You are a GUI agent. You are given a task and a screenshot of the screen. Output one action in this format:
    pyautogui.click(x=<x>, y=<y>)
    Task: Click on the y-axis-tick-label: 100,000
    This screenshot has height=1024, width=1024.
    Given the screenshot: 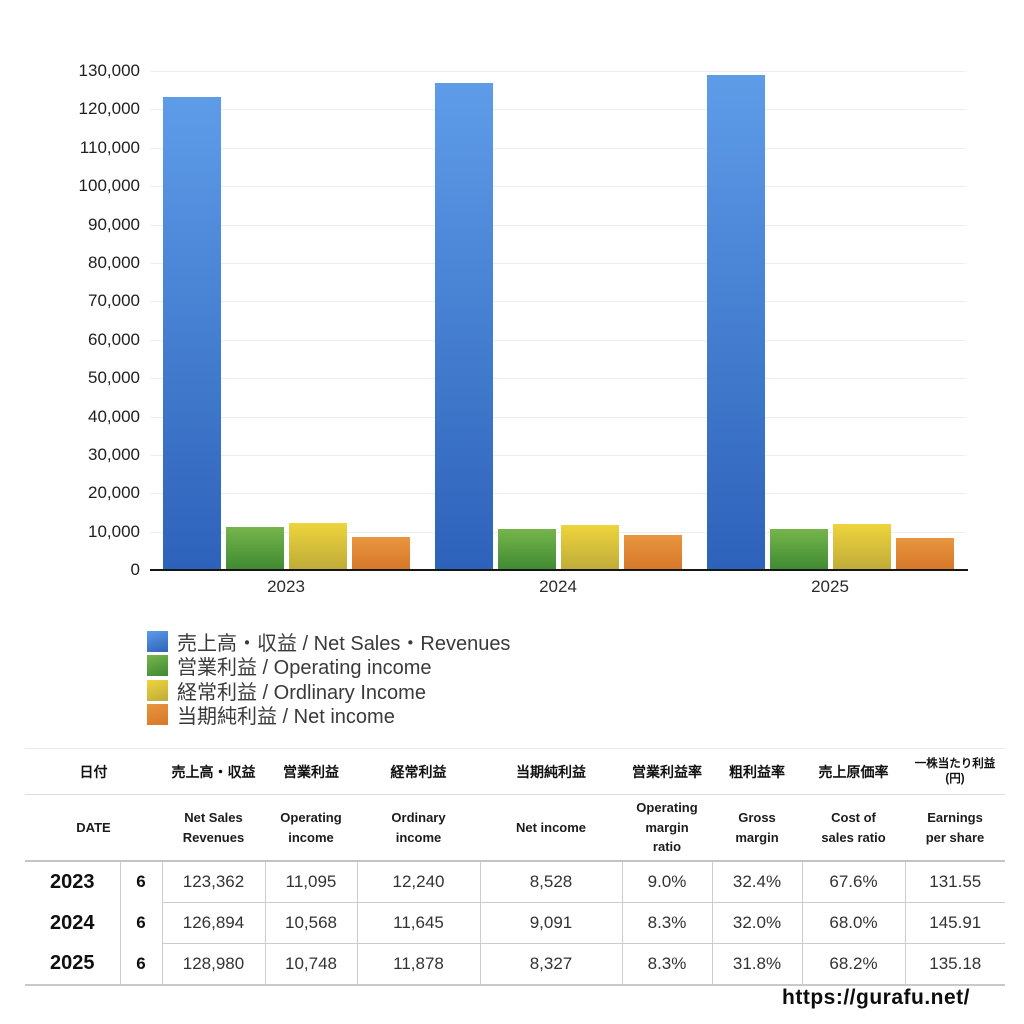 What is the action you would take?
    pyautogui.click(x=109, y=186)
    